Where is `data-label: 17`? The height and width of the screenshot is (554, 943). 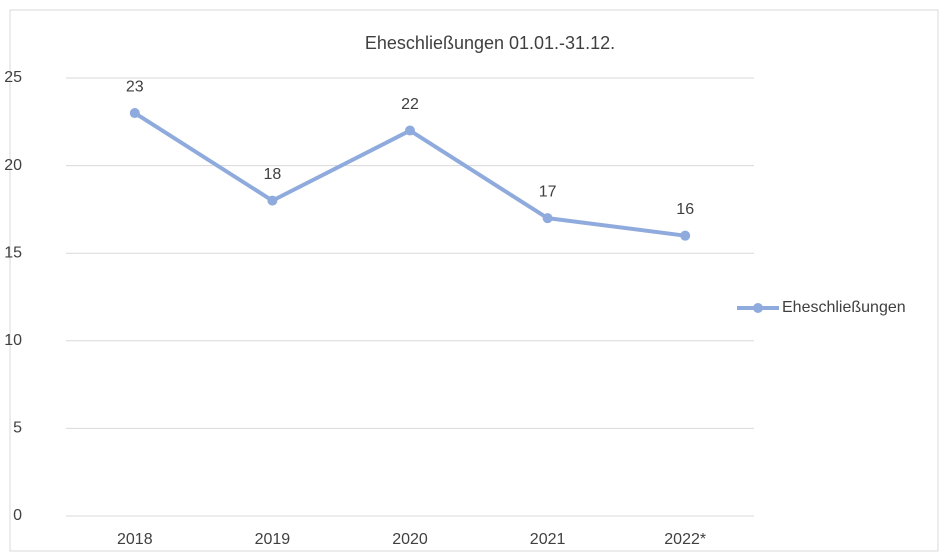 data-label: 17 is located at coordinates (548, 191).